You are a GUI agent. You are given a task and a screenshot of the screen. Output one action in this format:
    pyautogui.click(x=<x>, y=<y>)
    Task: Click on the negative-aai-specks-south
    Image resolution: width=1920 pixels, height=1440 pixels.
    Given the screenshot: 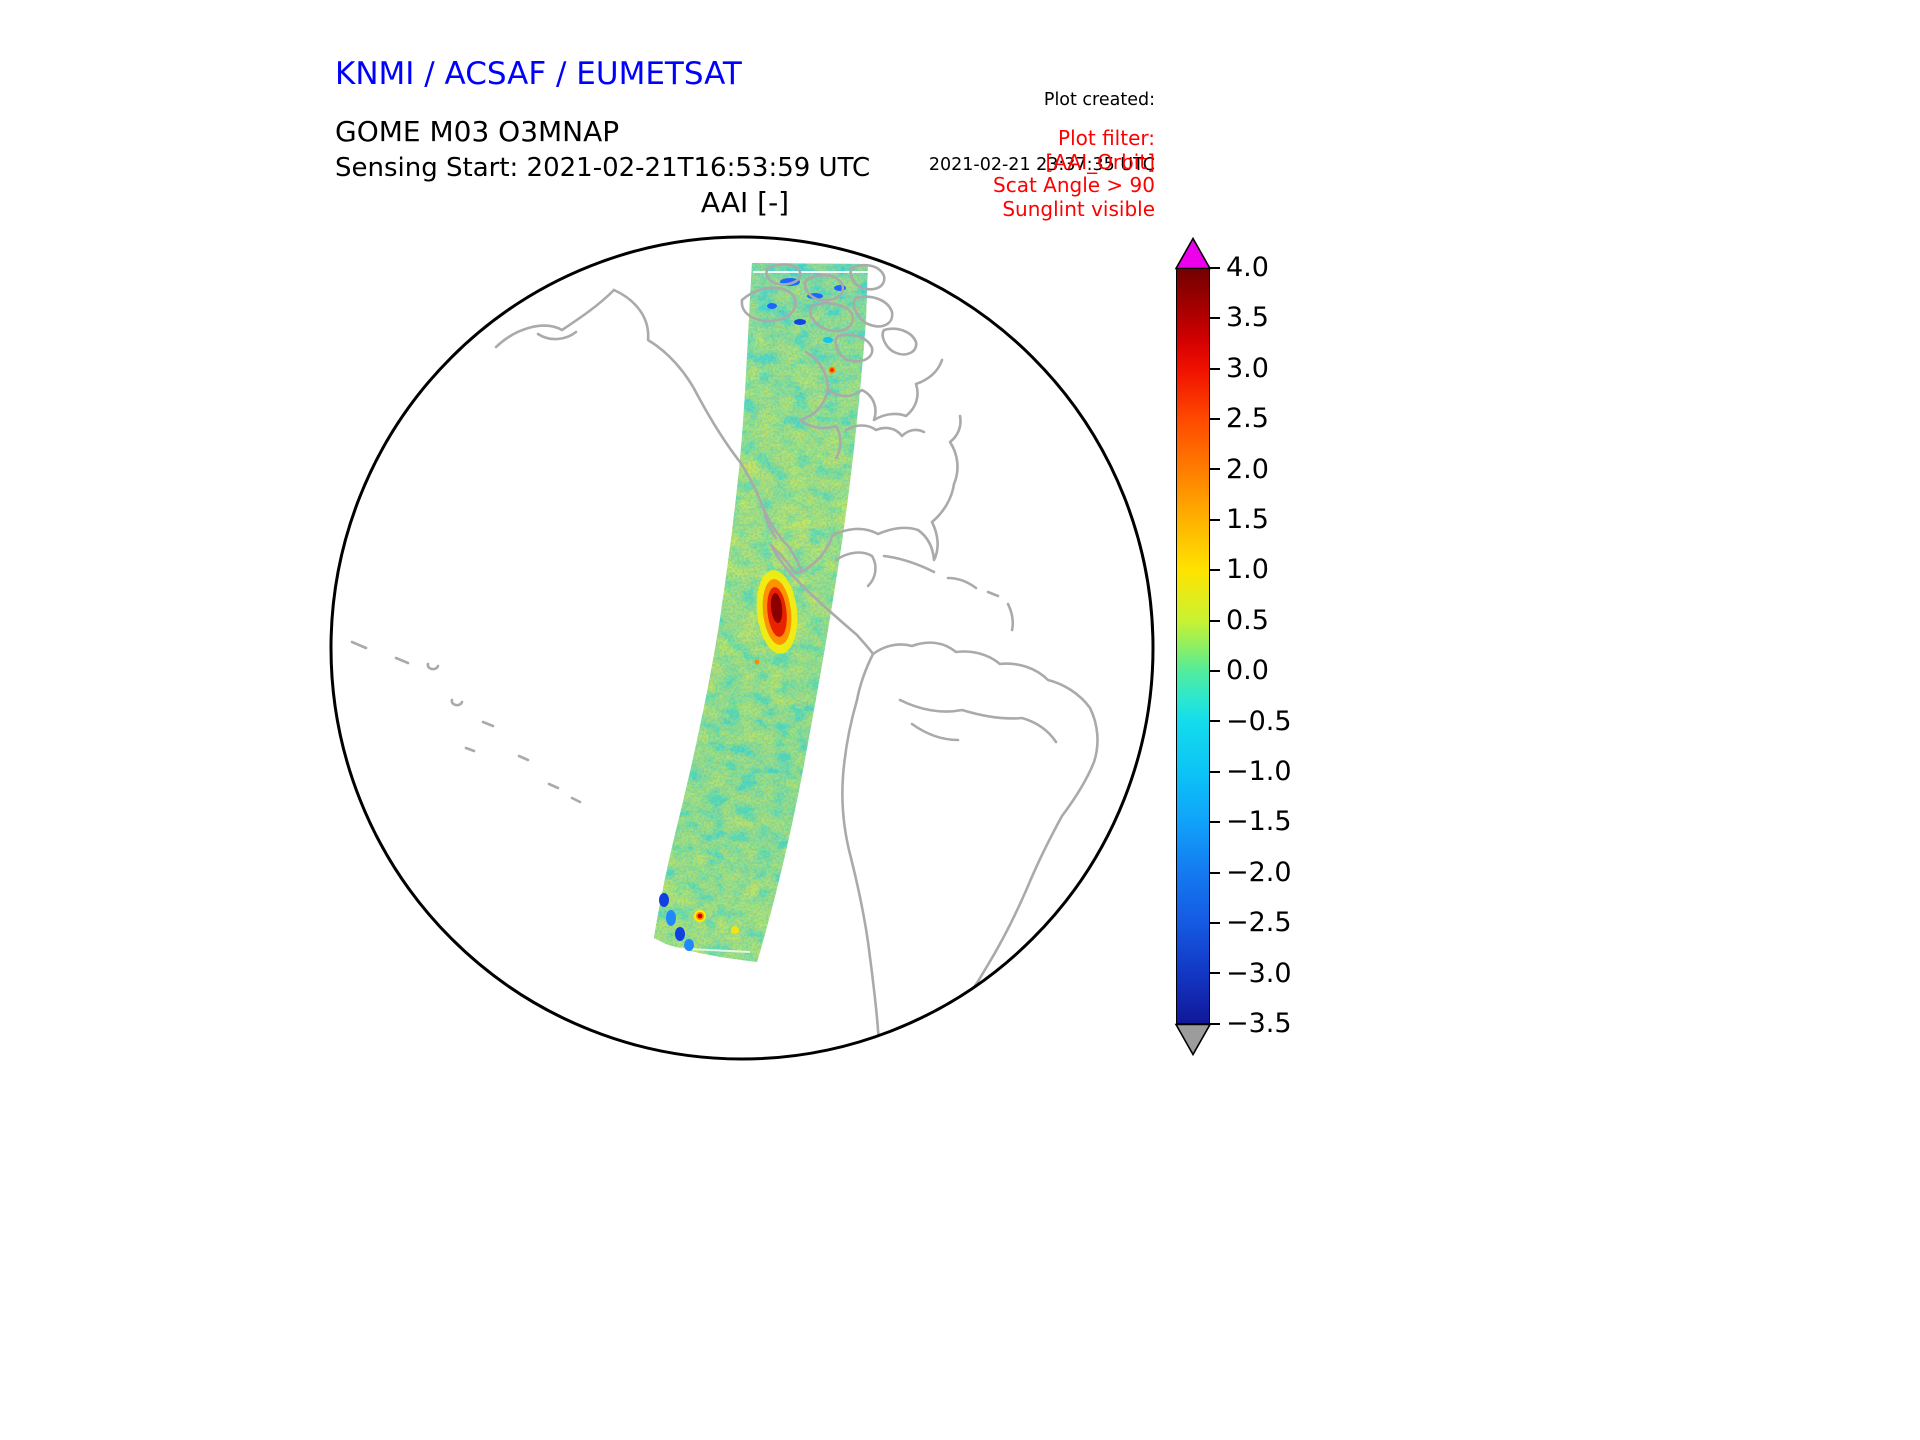 What is the action you would take?
    pyautogui.click(x=676, y=922)
    